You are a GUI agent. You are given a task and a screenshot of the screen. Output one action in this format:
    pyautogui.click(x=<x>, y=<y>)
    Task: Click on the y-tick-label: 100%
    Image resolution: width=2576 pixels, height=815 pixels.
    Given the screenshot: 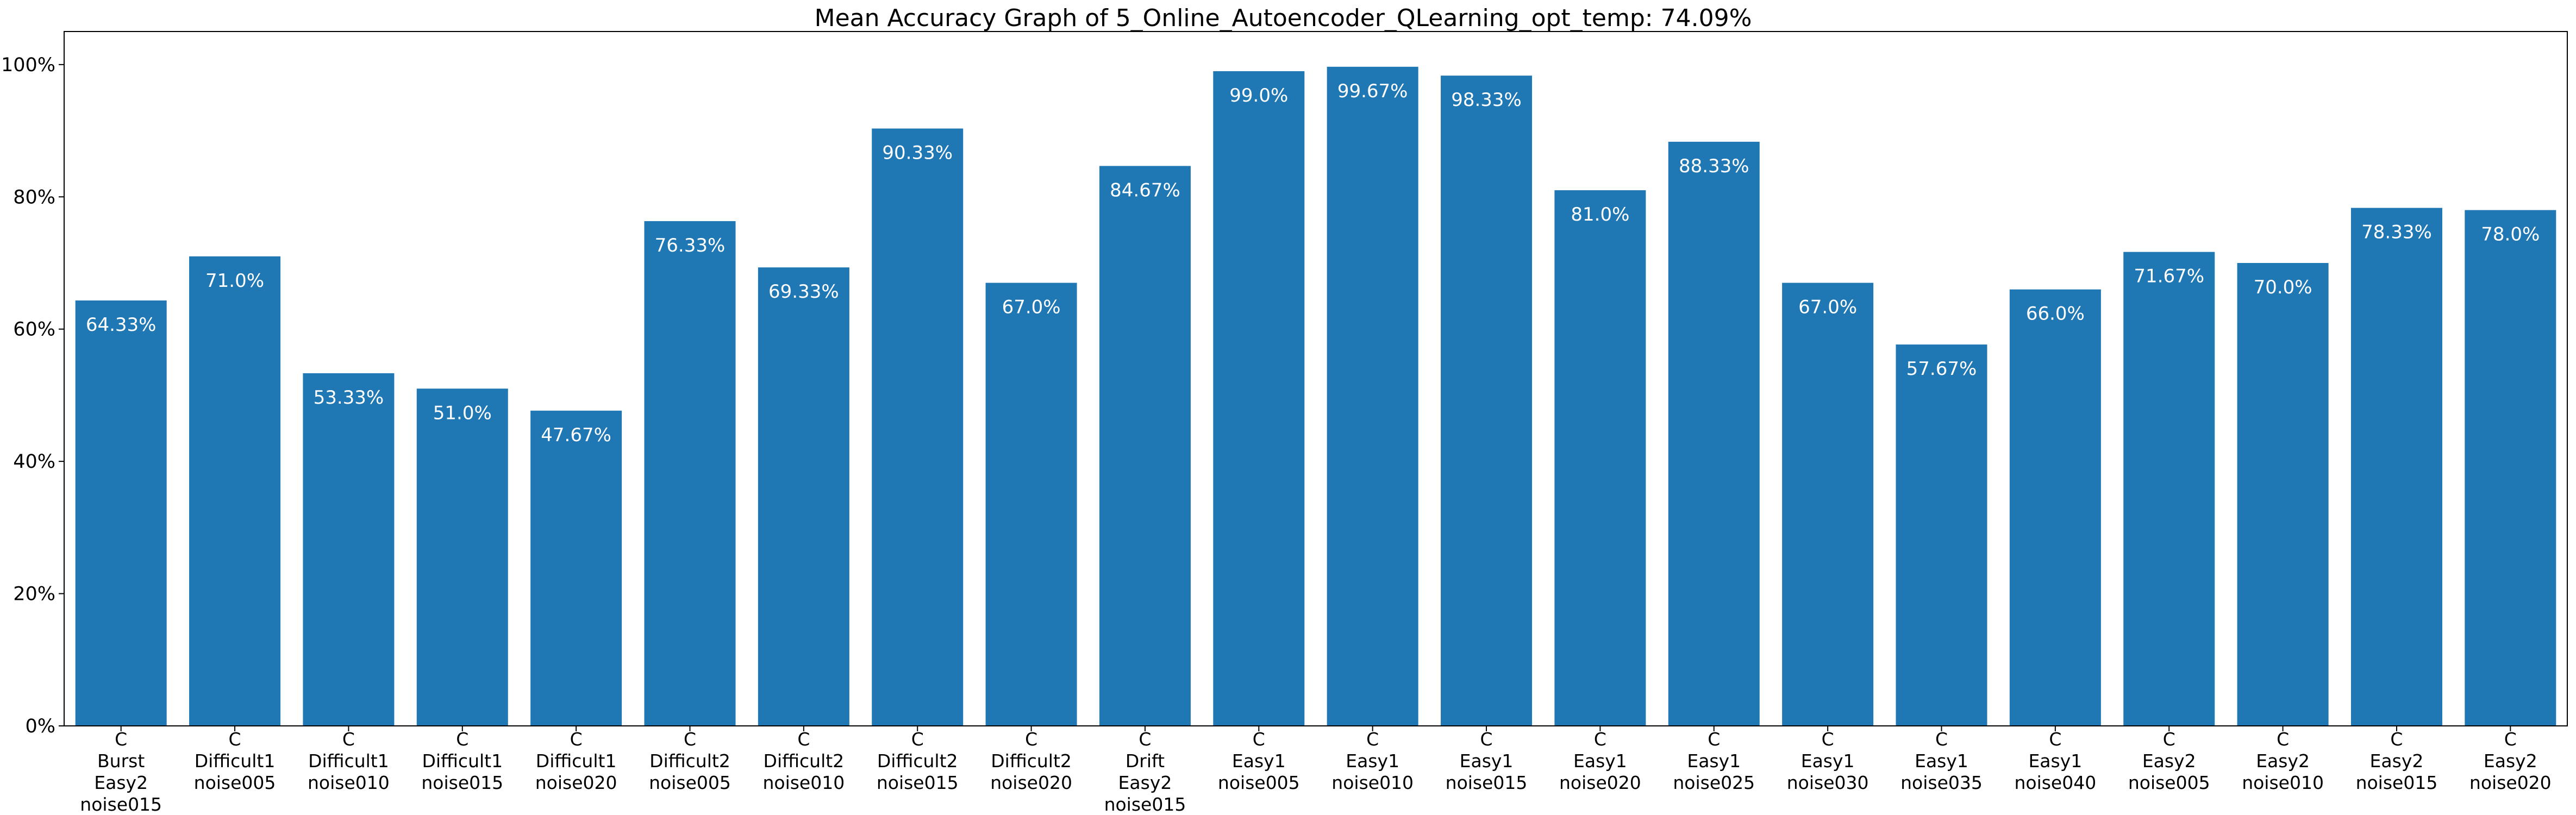 What is the action you would take?
    pyautogui.click(x=28, y=65)
    